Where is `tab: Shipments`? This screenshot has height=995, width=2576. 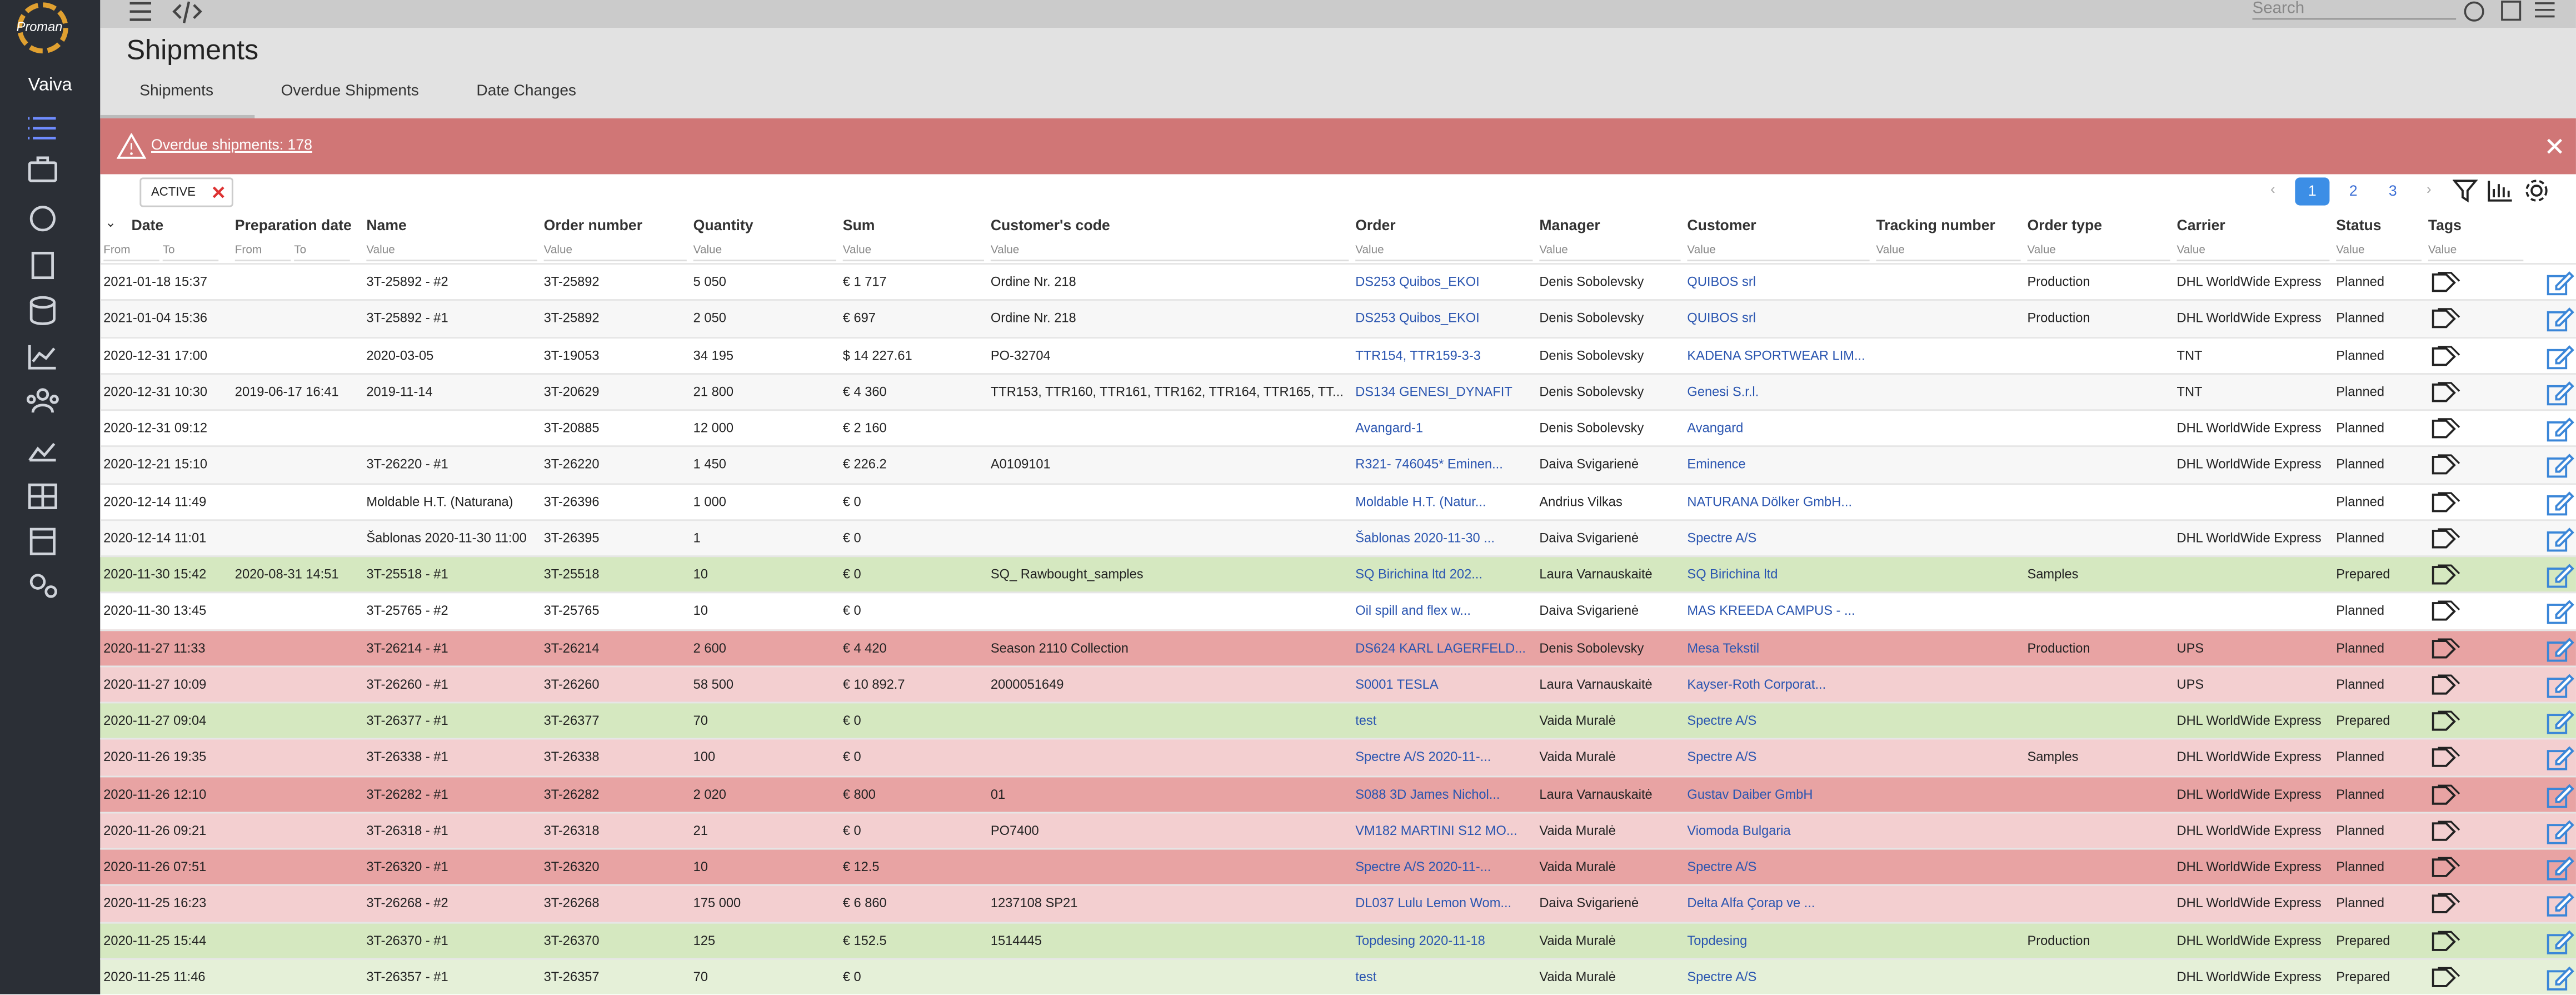
tab: Shipments is located at coordinates (177, 92).